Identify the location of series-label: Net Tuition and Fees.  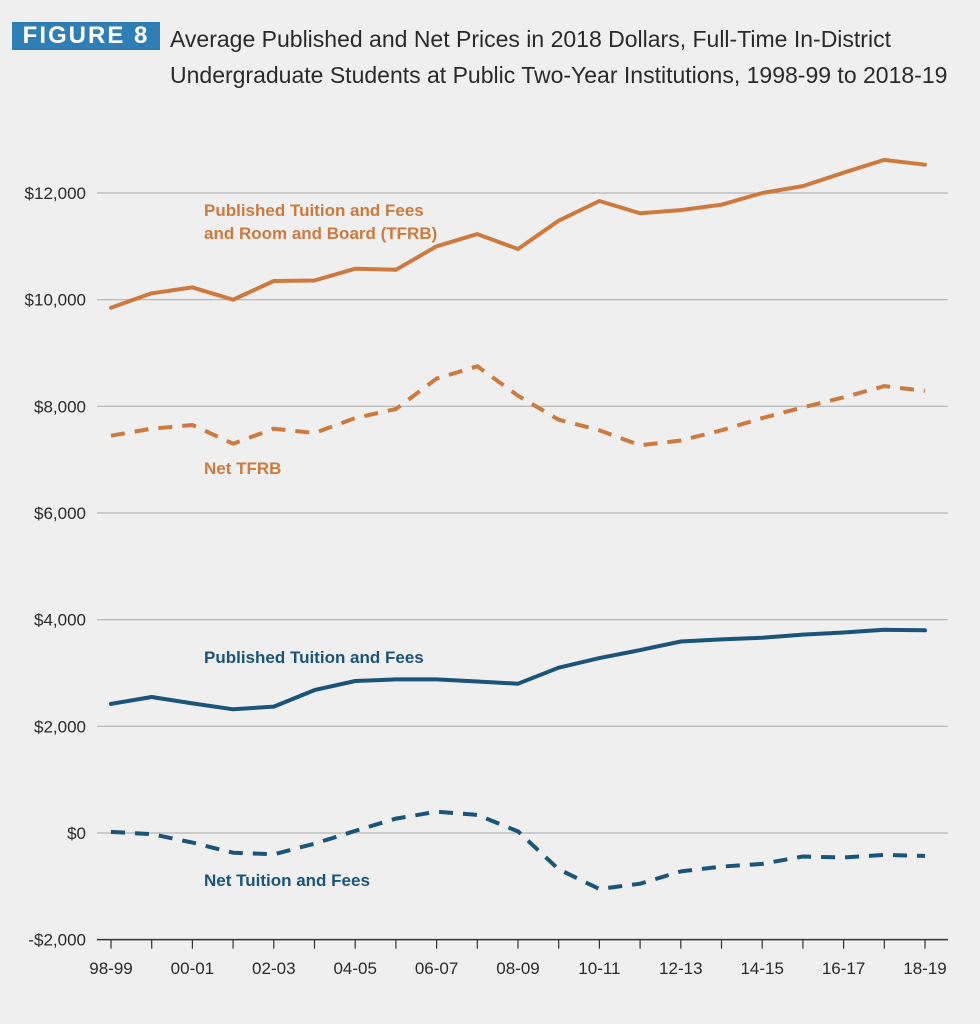
(287, 880).